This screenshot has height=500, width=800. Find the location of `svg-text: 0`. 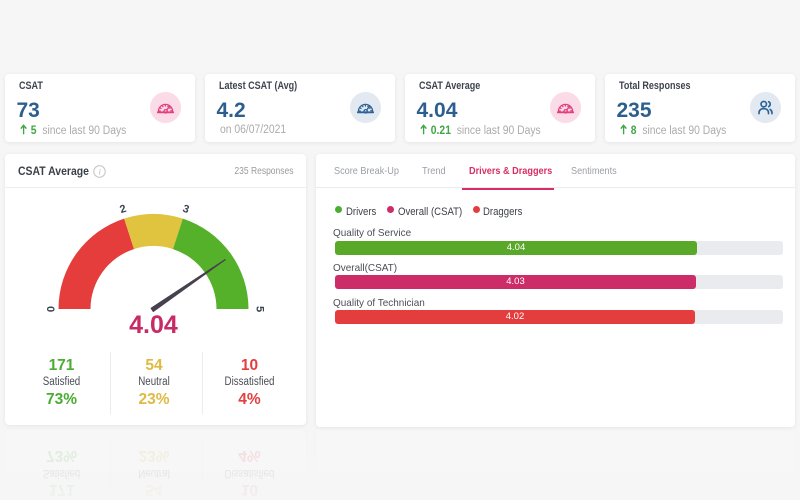

svg-text: 0 is located at coordinates (52, 309).